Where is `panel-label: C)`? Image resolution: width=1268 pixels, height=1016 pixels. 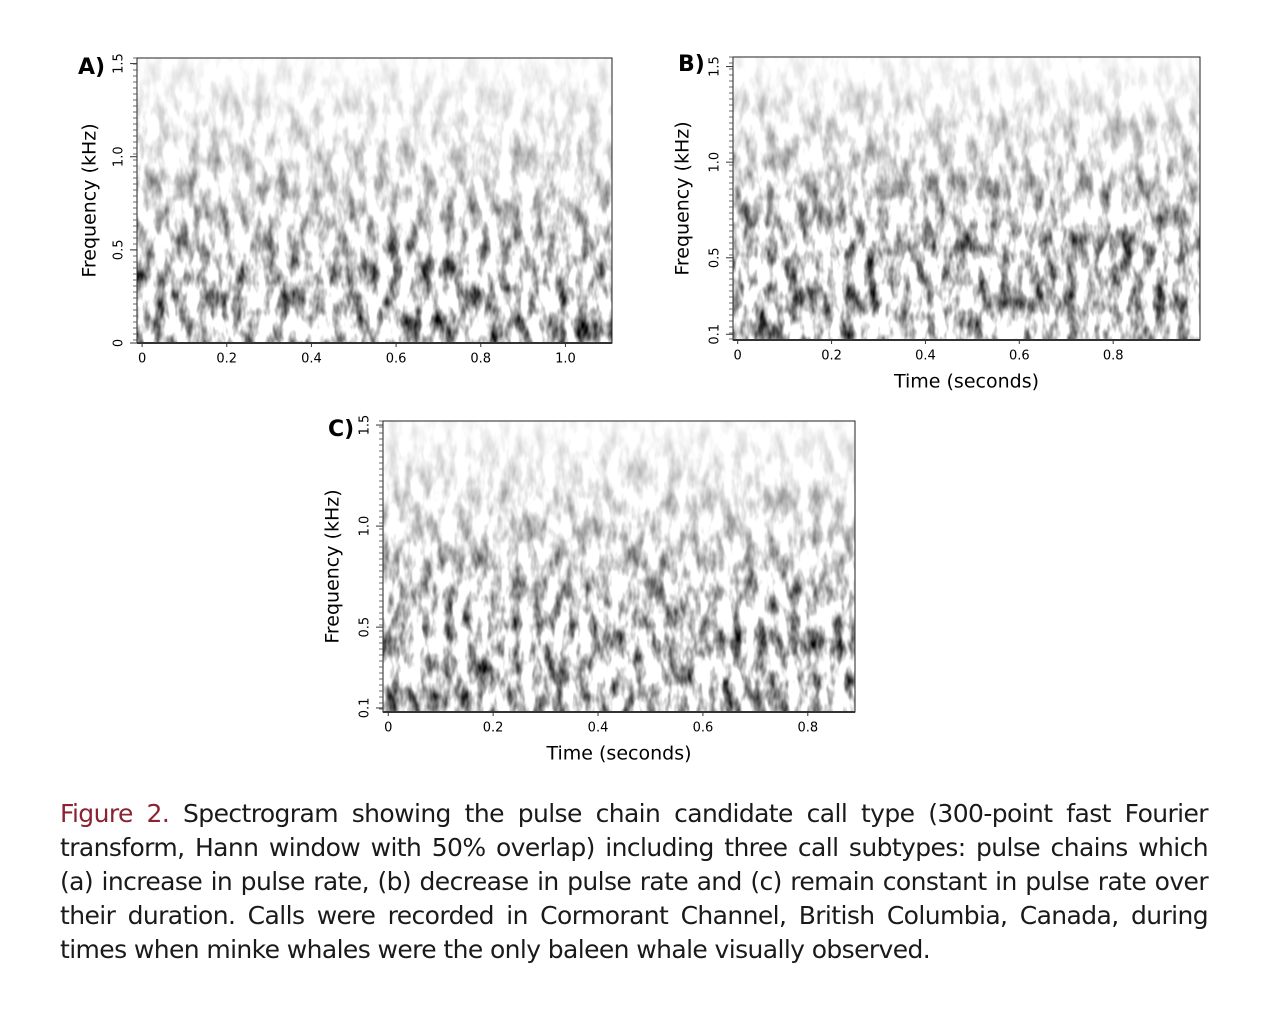 panel-label: C) is located at coordinates (341, 429).